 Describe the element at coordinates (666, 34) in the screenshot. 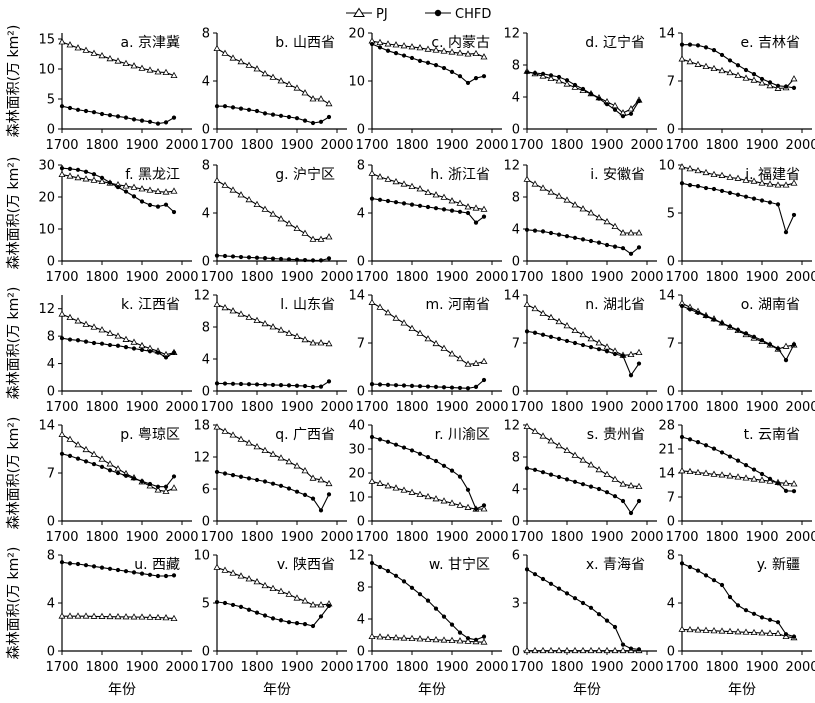

I see `y-tick-label: 14` at that location.